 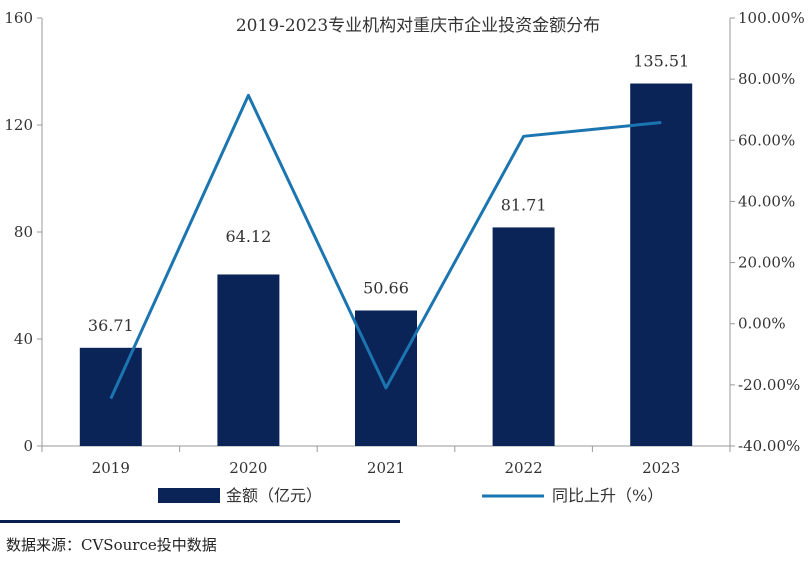 What do you see at coordinates (766, 201) in the screenshot?
I see `right-axis-tick-label: 40.00%` at bounding box center [766, 201].